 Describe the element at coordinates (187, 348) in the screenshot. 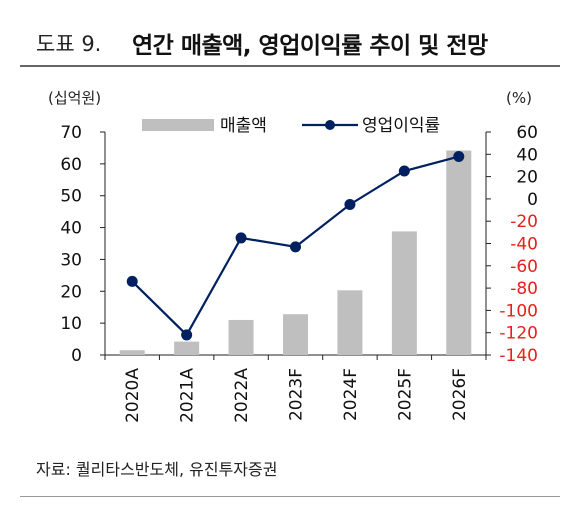

I see `bar-2021A` at that location.